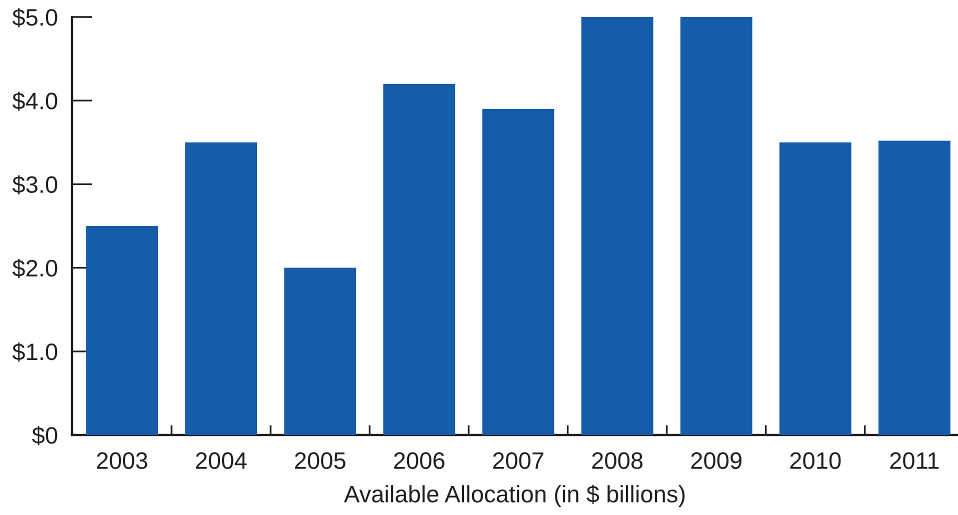 The width and height of the screenshot is (958, 515). I want to click on x-tick-label: 2005, so click(320, 461).